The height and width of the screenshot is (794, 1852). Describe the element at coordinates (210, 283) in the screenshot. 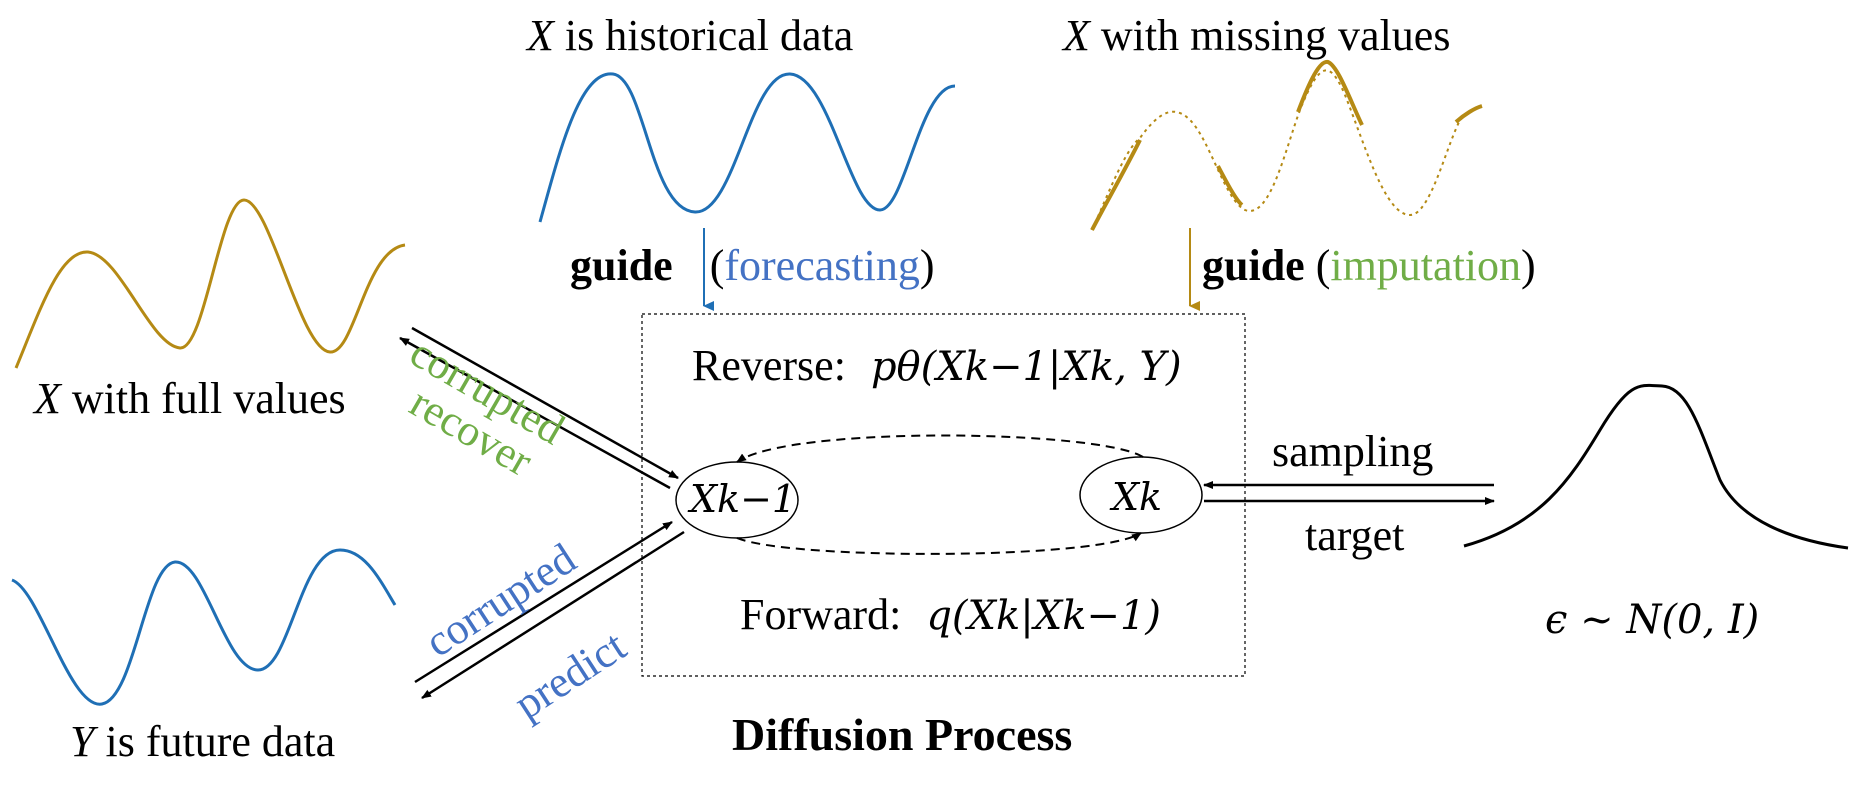

I see `full-values-wave` at that location.